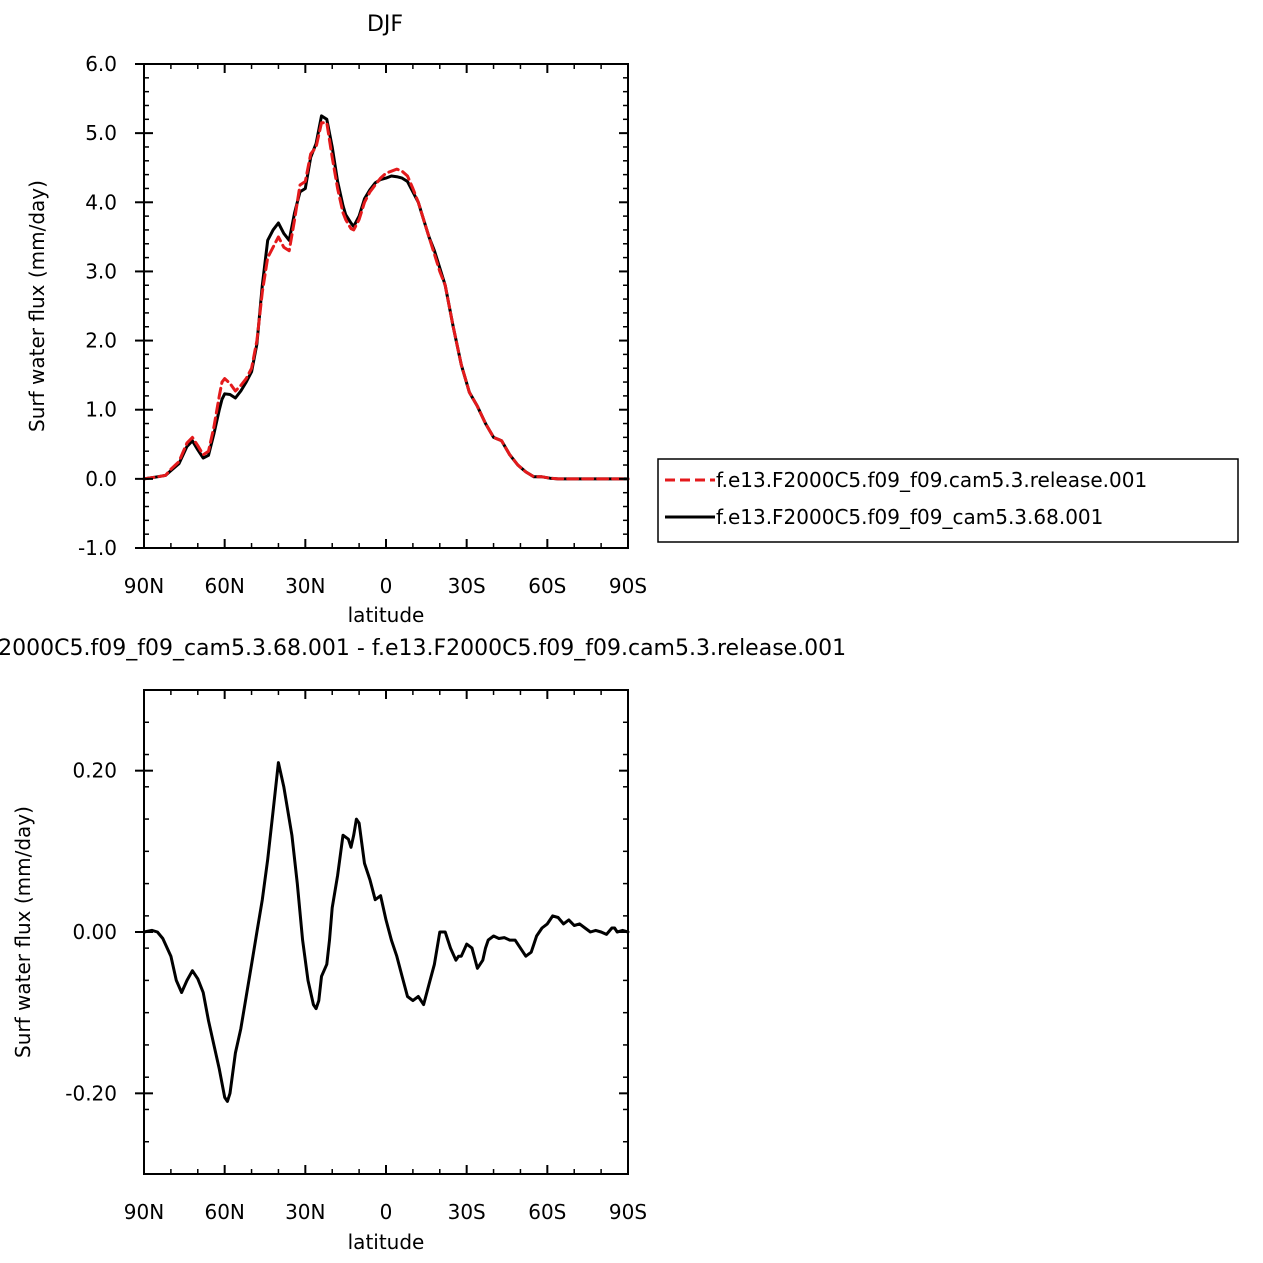 The image size is (1263, 1263). What do you see at coordinates (547, 1212) in the screenshot?
I see `bottom-x-tick-label: 60S` at bounding box center [547, 1212].